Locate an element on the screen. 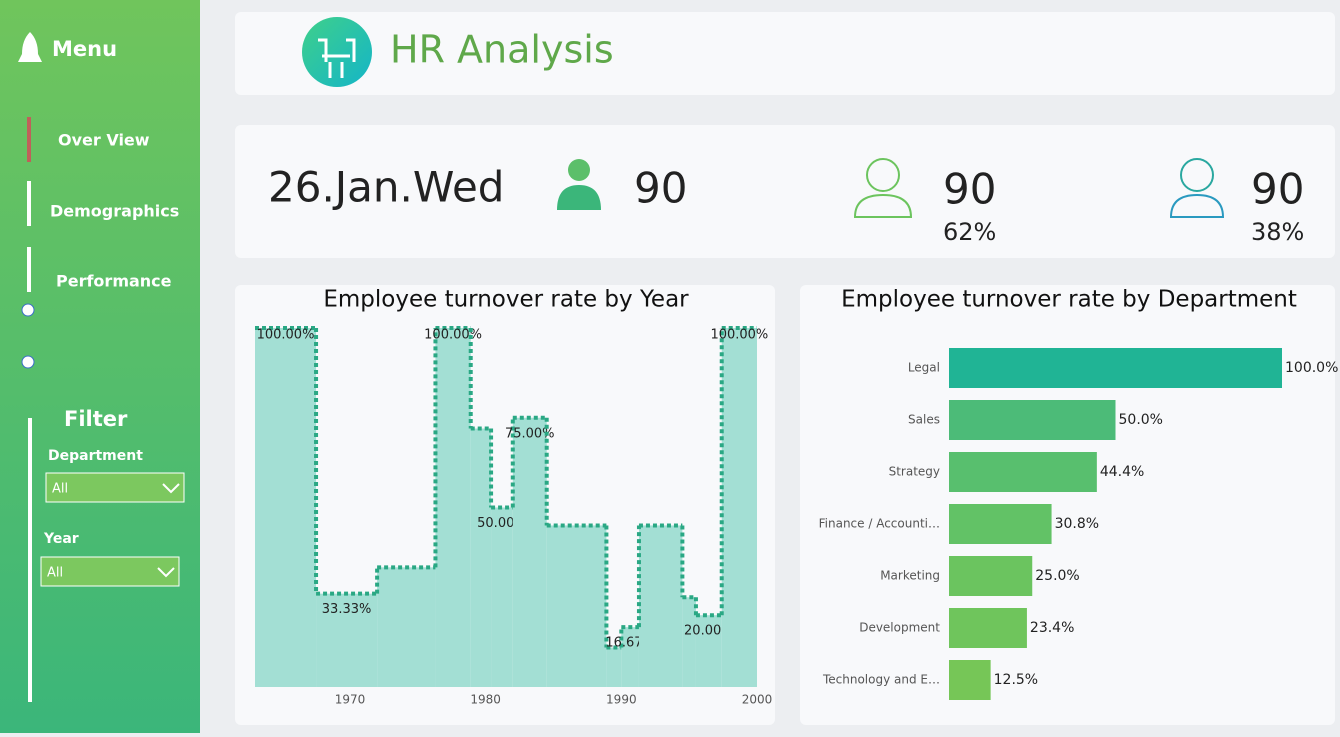 Image resolution: width=1340 pixels, height=737 pixels. menu-title: Menu is located at coordinates (84, 49).